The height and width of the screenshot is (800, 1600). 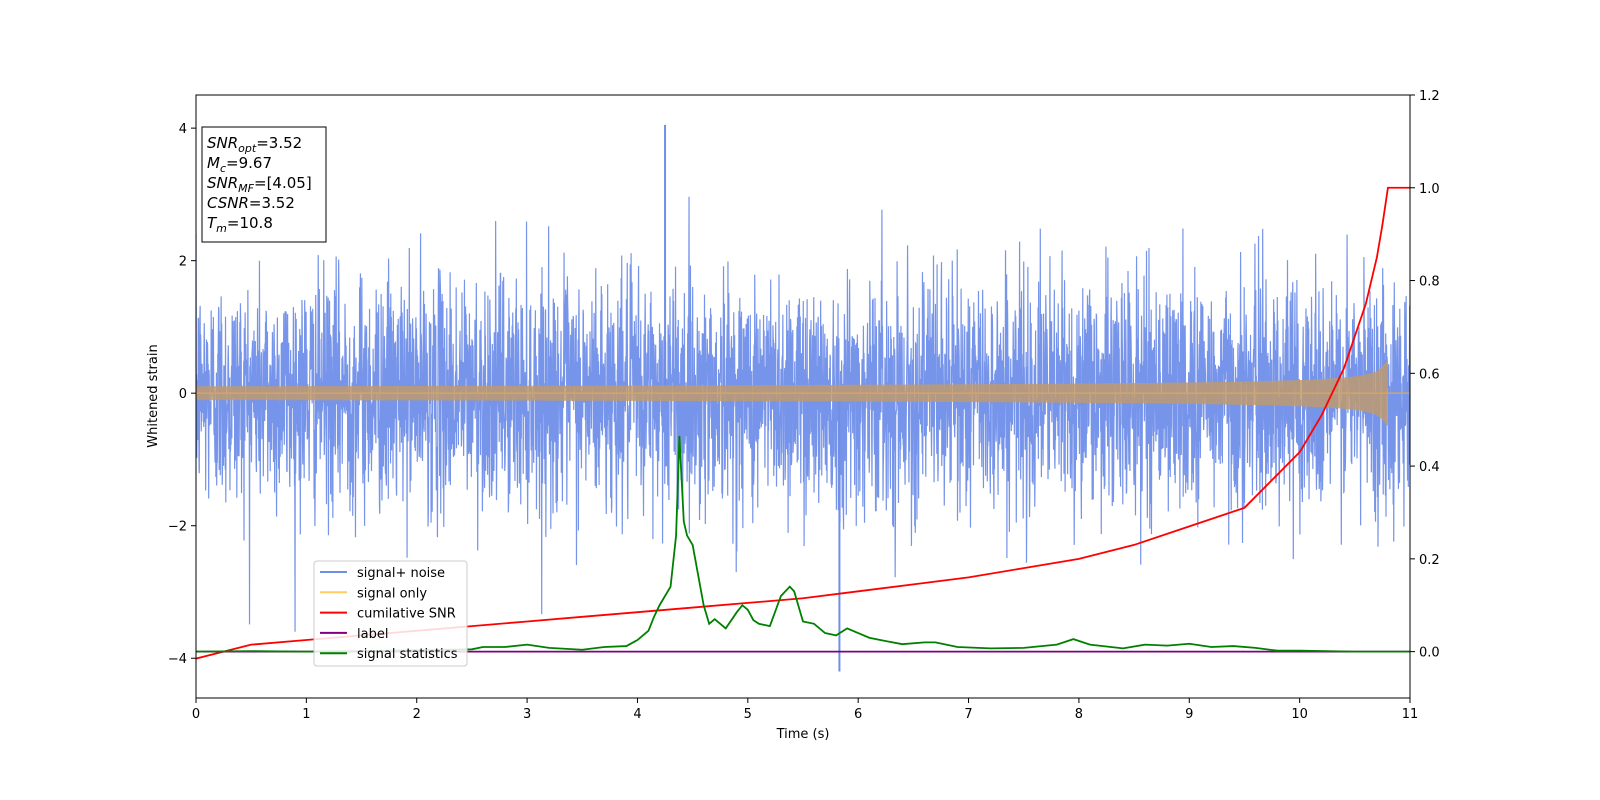 What do you see at coordinates (1429, 189) in the screenshot?
I see `y2-tick-label: 1.0` at bounding box center [1429, 189].